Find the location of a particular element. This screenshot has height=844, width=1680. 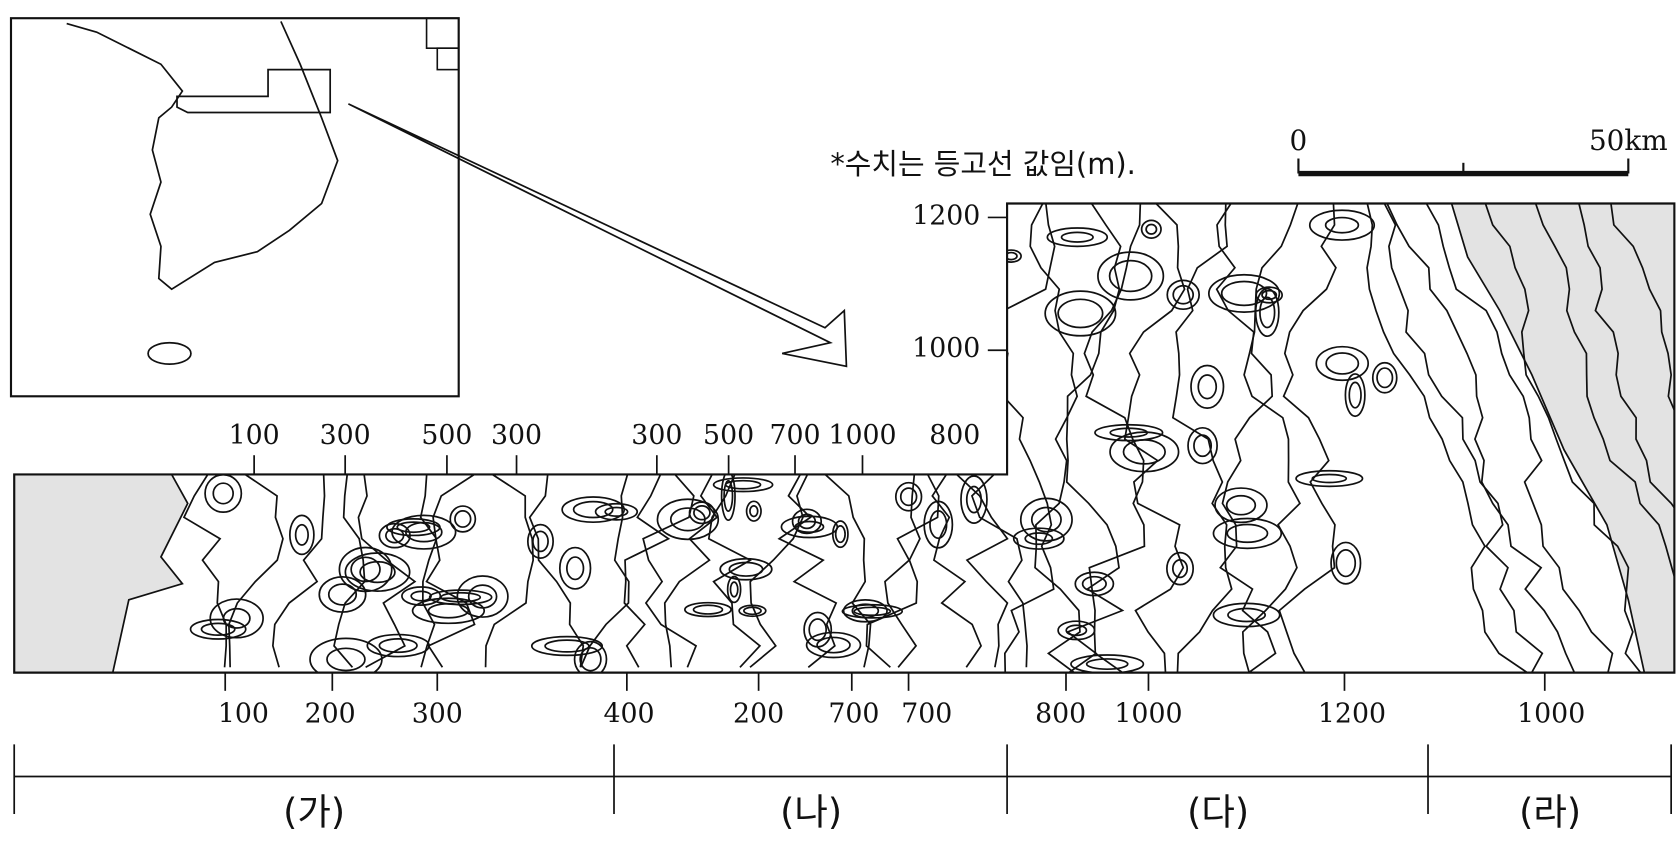

contour-label: 1200 is located at coordinates (1352, 713).